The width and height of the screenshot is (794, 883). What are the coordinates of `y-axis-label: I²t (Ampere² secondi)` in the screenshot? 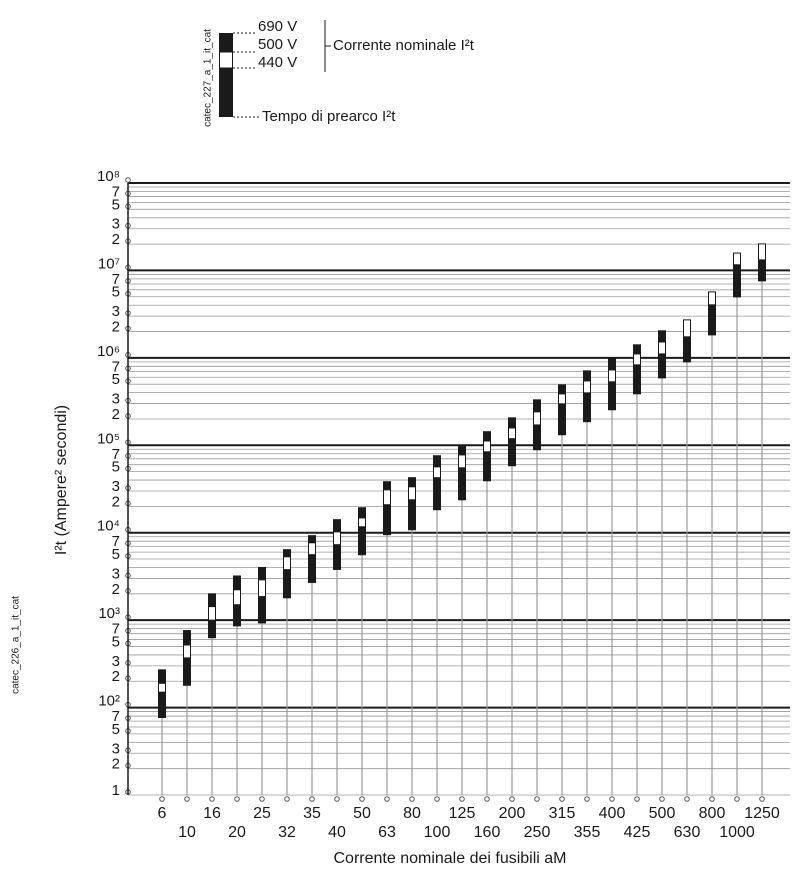 It's located at (61, 480).